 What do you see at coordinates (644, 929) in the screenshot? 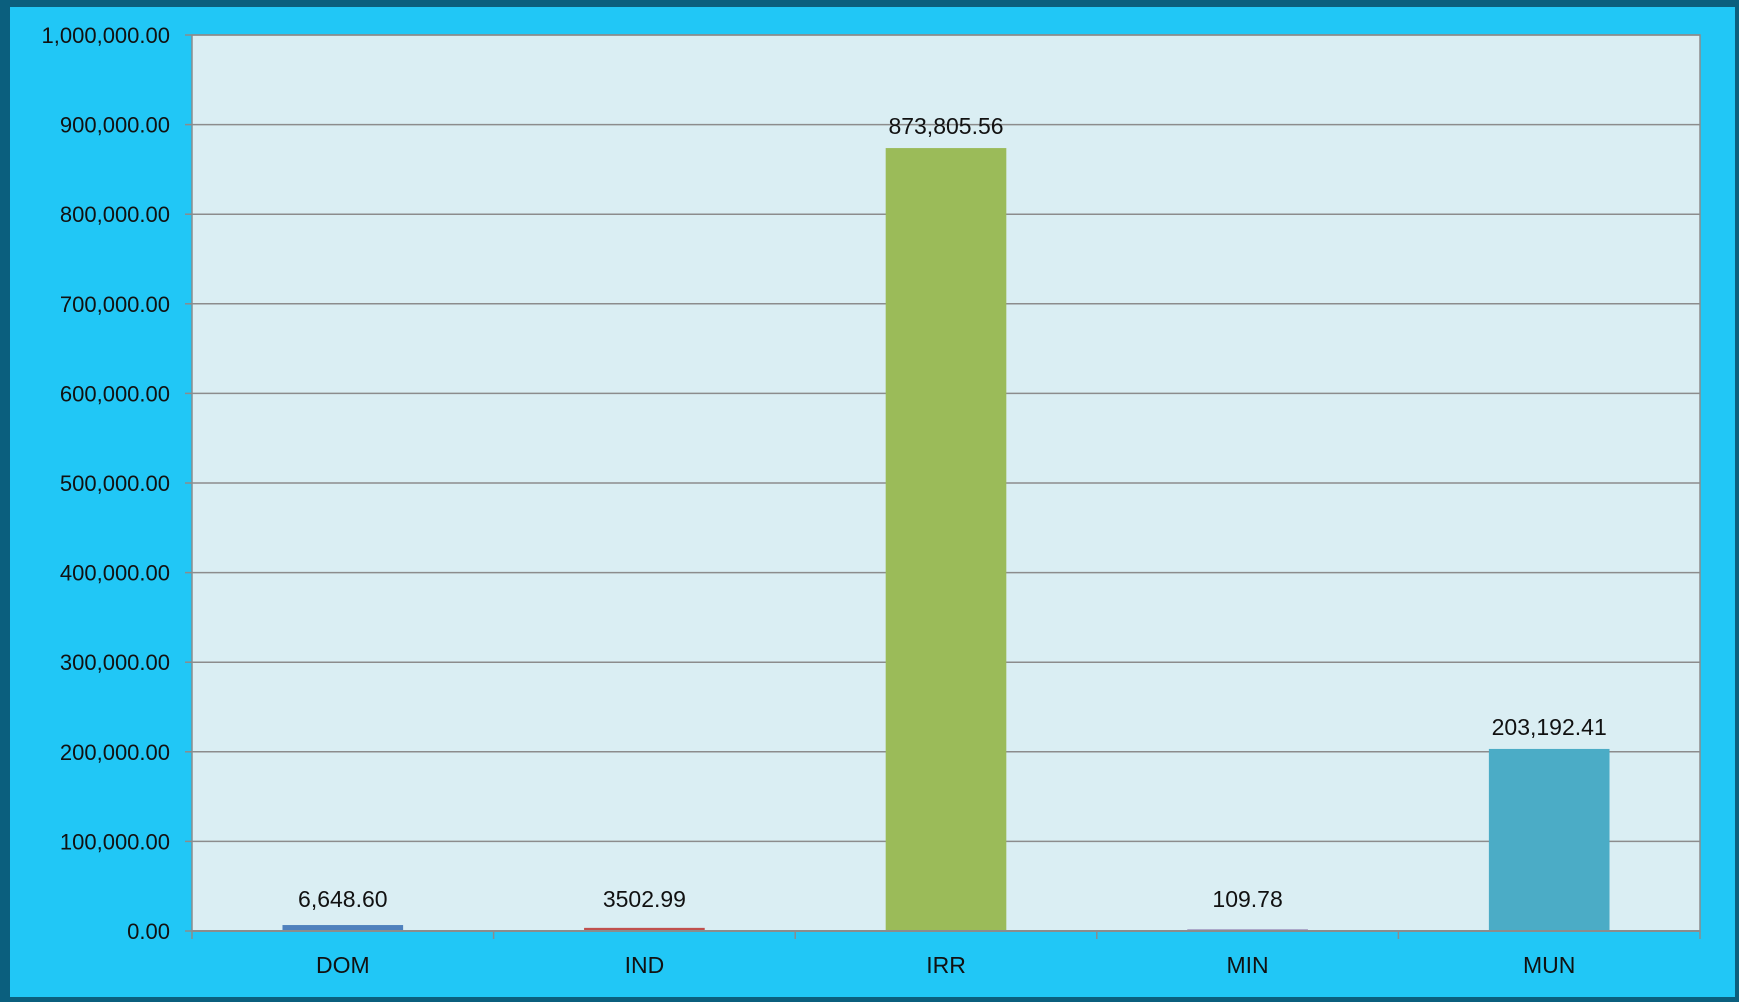
I see `bar-ind` at bounding box center [644, 929].